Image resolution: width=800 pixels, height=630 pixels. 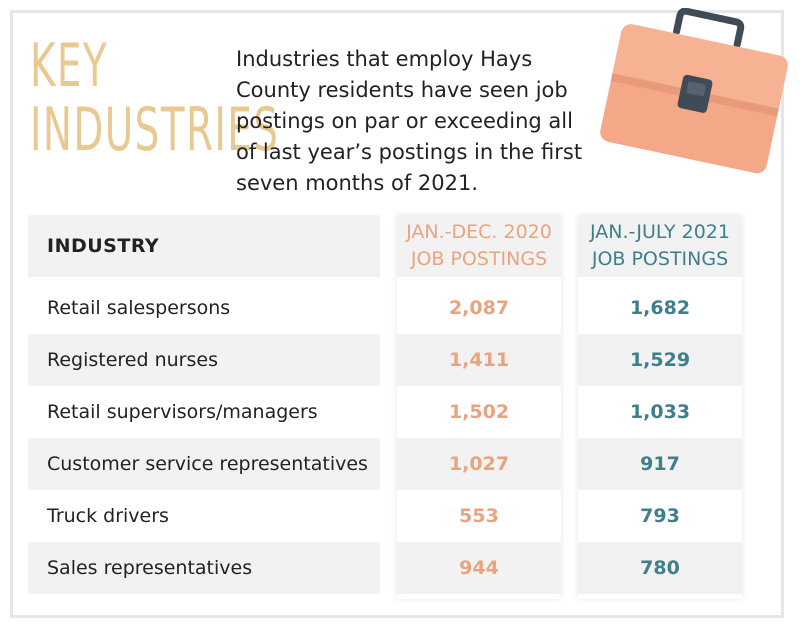 What do you see at coordinates (660, 412) in the screenshot?
I see `value-jan_july_2021: 1,033` at bounding box center [660, 412].